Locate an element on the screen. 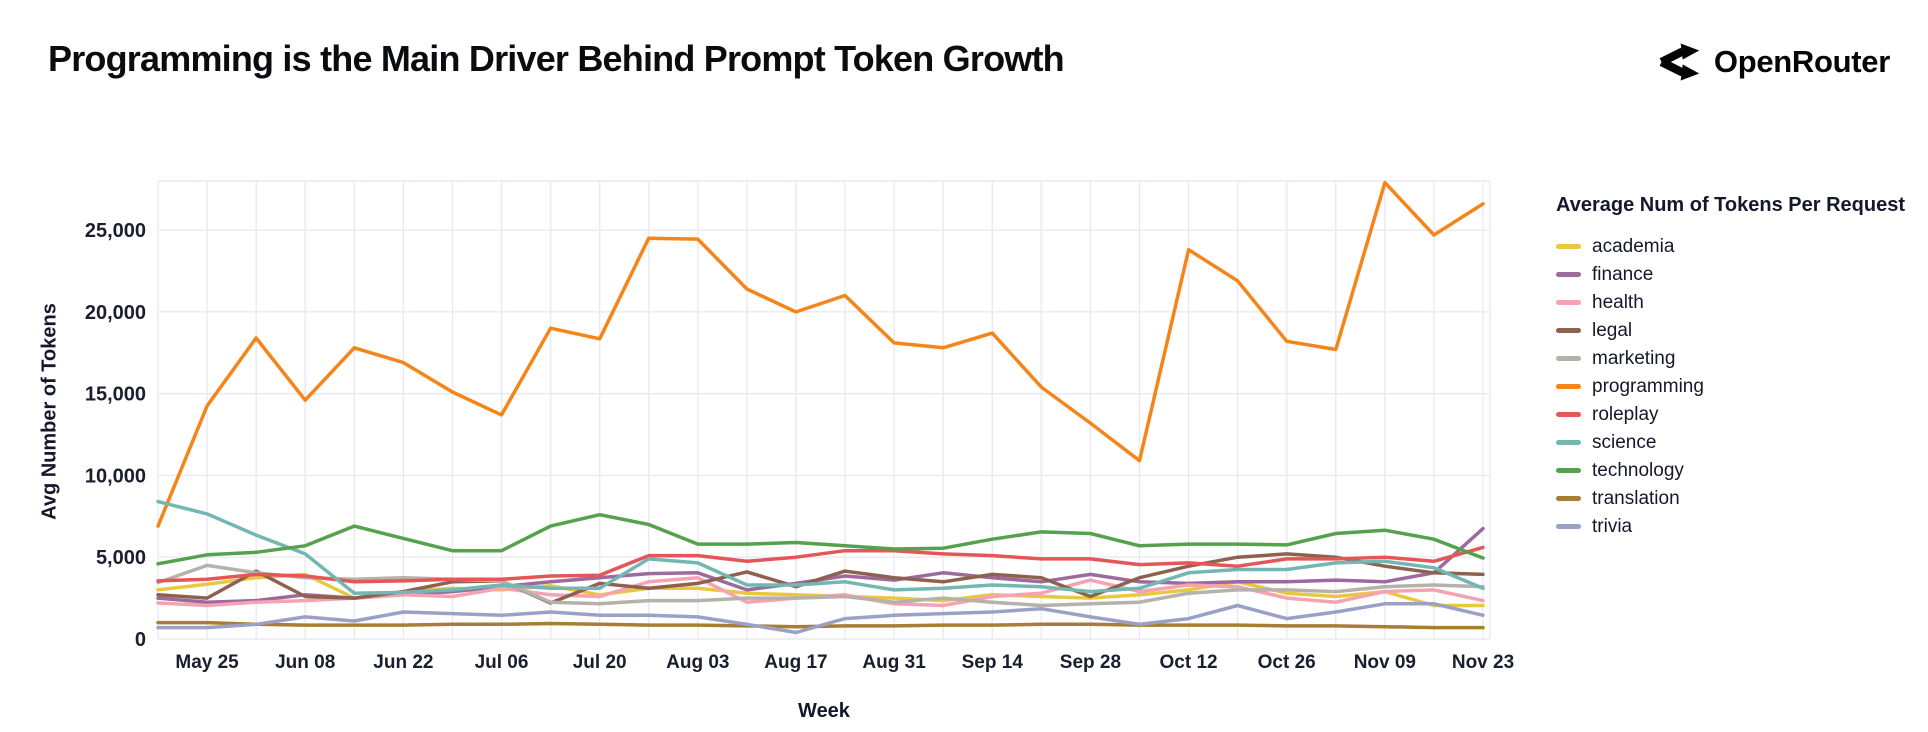 This screenshot has height=732, width=1928. x-tick-label: Aug 17 is located at coordinates (795, 662).